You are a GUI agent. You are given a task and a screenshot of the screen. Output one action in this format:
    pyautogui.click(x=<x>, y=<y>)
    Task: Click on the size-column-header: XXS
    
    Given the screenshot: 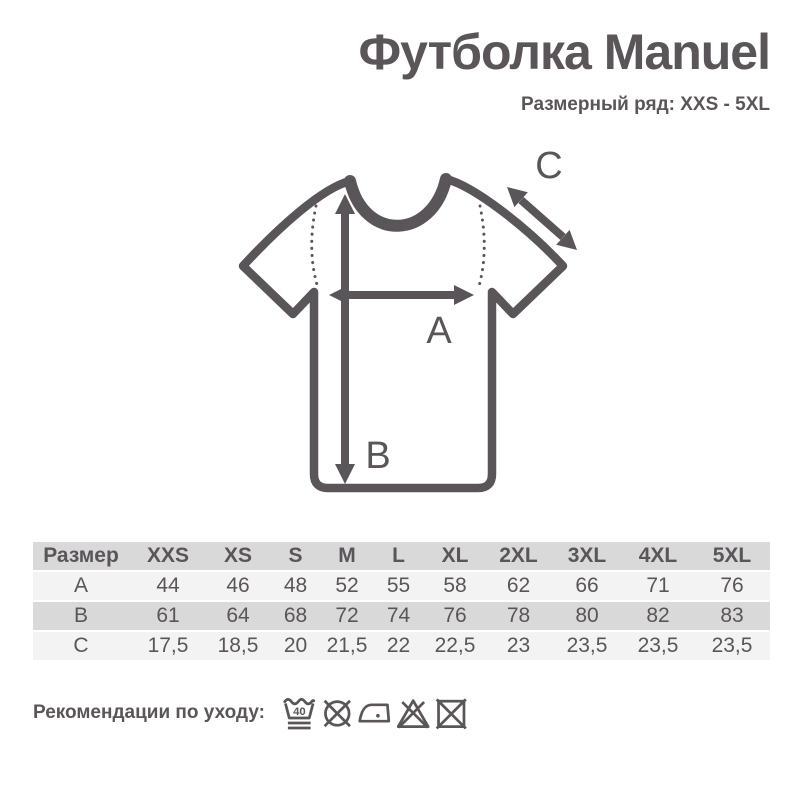 What is the action you would take?
    pyautogui.click(x=168, y=556)
    